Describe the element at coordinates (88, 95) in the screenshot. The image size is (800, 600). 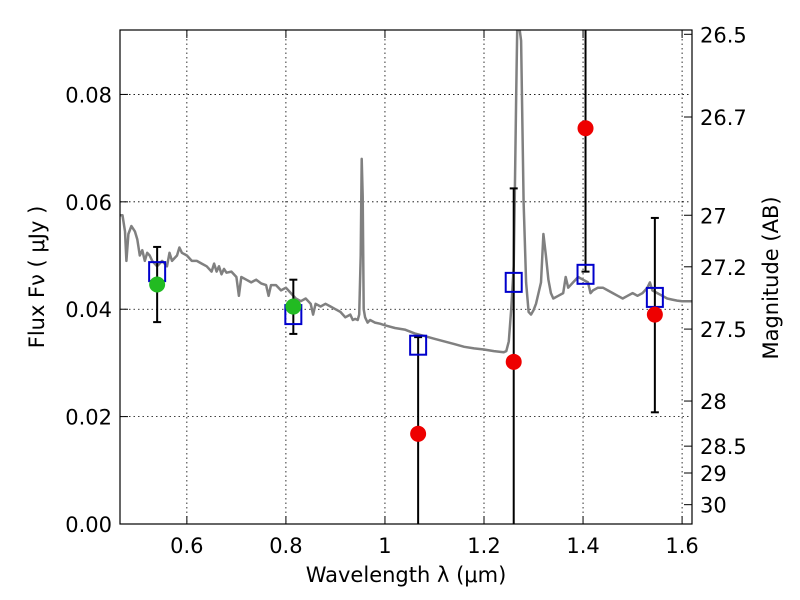
I see `y-tick-label: 0.08` at that location.